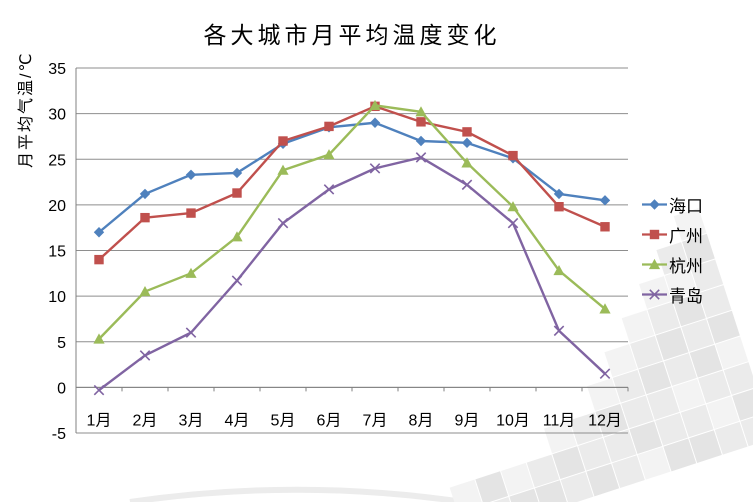  Describe the element at coordinates (191, 420) in the screenshot. I see `x-tick-label: 3月` at that location.